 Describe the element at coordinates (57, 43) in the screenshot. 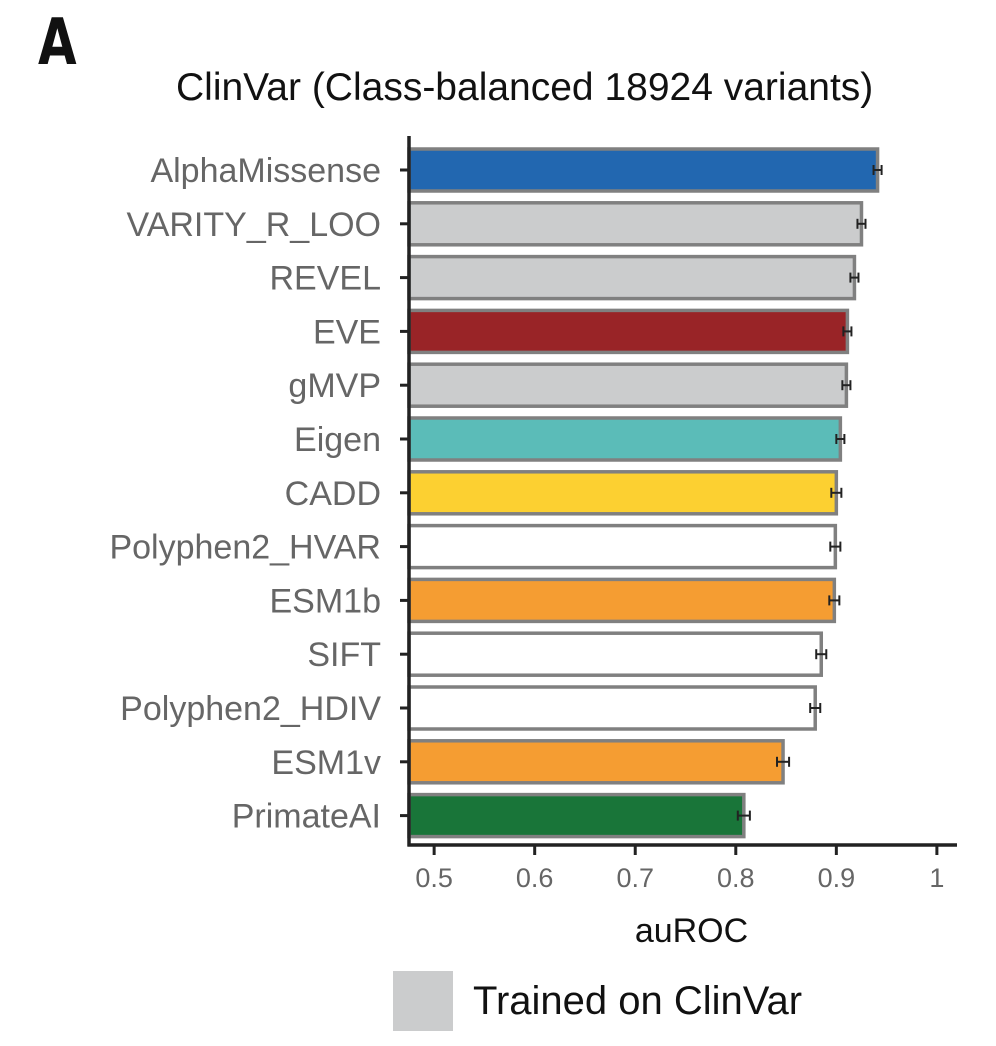

I see `panel-letter: A` at that location.